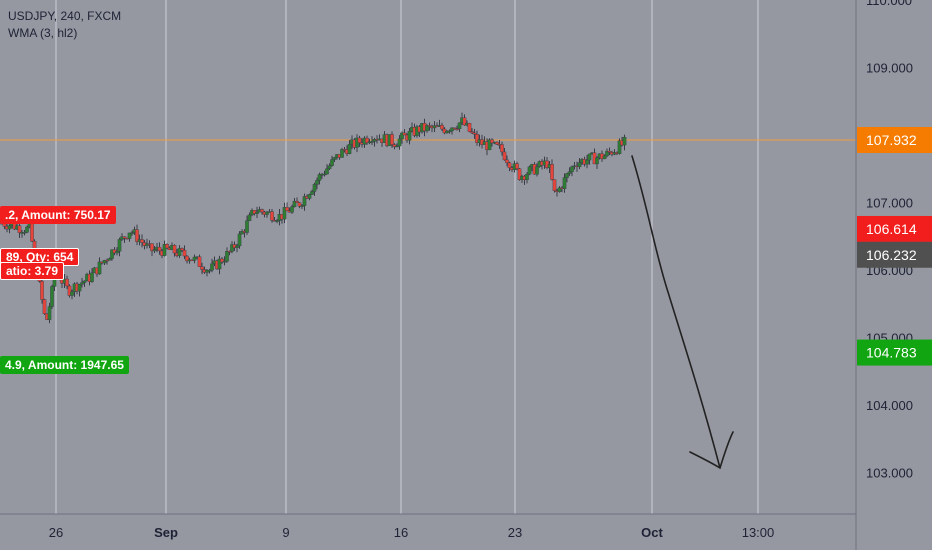 This screenshot has width=932, height=550. Describe the element at coordinates (65, 16) in the screenshot. I see `symbol-title: USDJPY, 240, FXCM` at that location.